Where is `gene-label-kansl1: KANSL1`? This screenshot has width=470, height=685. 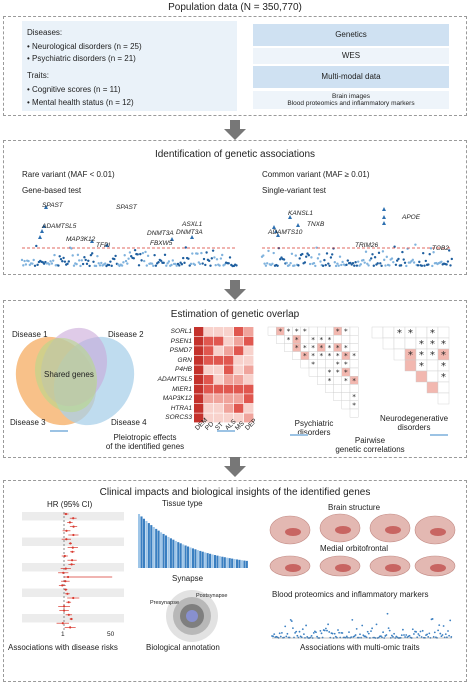 gene-label-kansl1: KANSL1 is located at coordinates (300, 213).